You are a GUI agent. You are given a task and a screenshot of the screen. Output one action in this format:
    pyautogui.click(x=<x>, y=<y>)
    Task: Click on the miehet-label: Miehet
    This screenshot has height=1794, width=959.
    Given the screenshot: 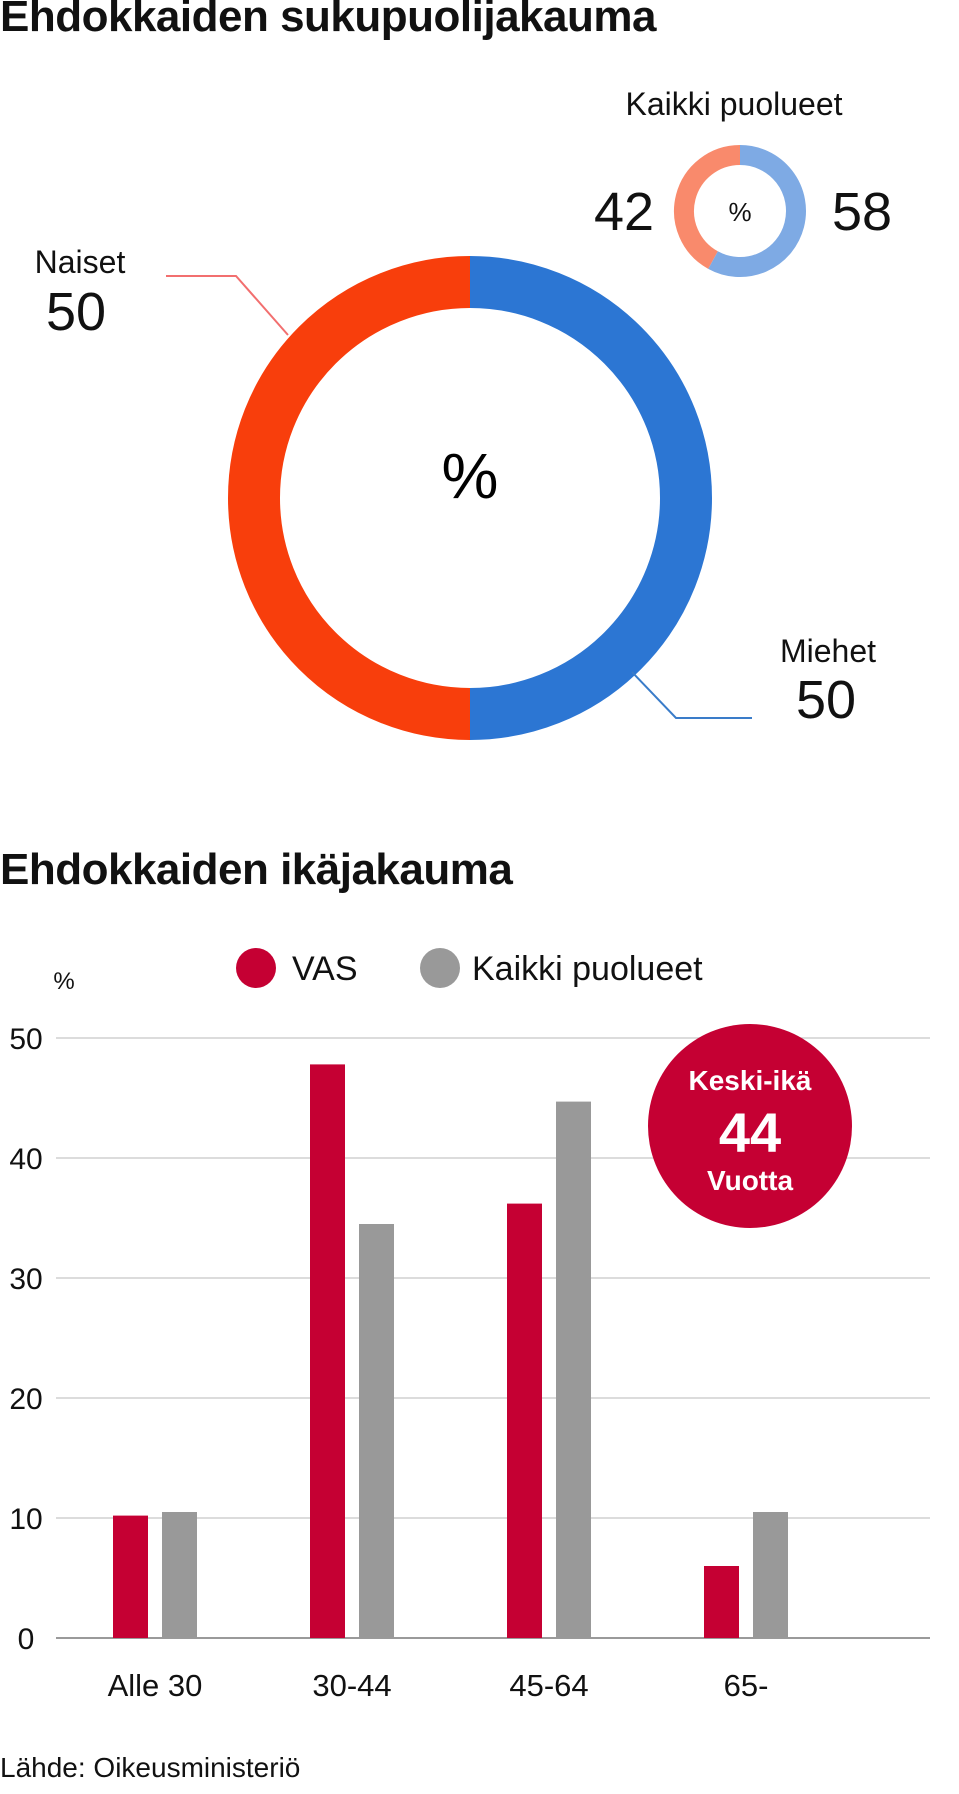 What is the action you would take?
    pyautogui.click(x=828, y=651)
    